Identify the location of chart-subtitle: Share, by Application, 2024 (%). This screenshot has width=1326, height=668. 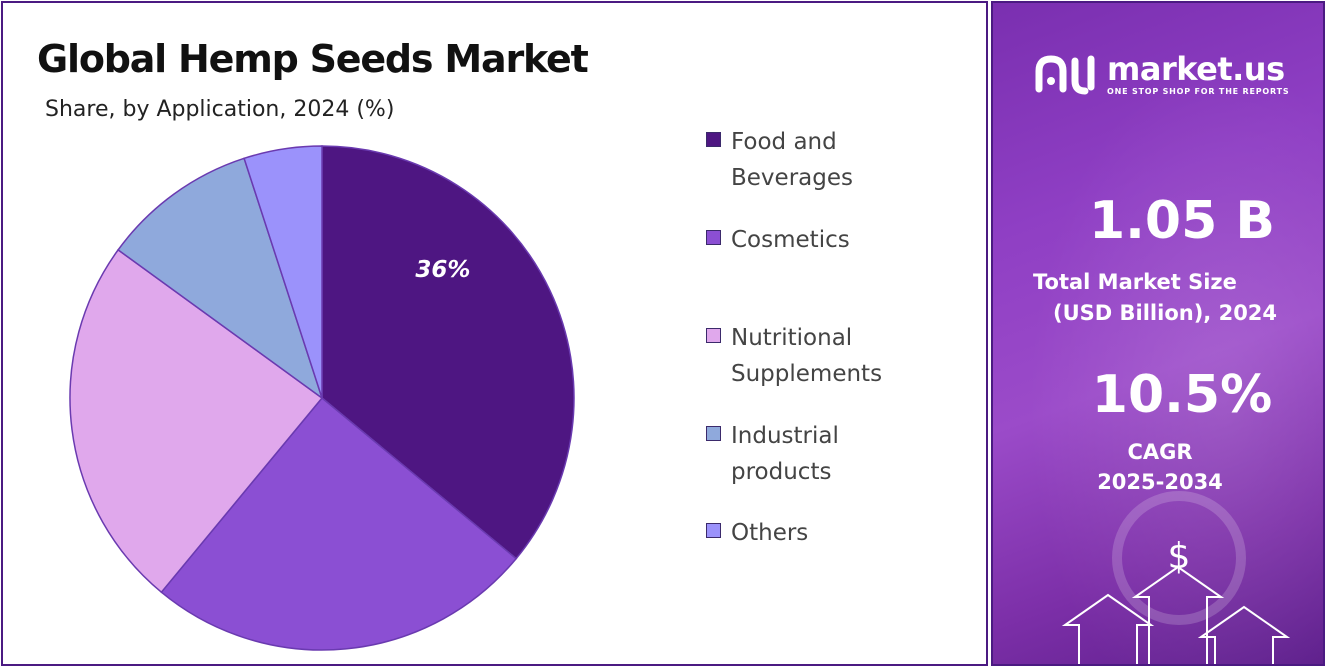
(220, 109).